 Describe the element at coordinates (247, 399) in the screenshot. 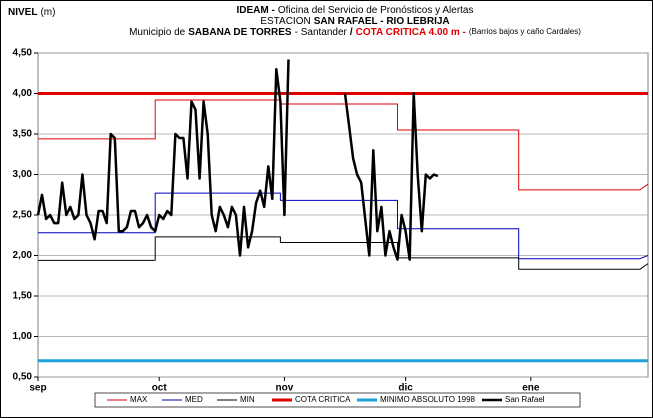

I see `legend-label: MIN` at that location.